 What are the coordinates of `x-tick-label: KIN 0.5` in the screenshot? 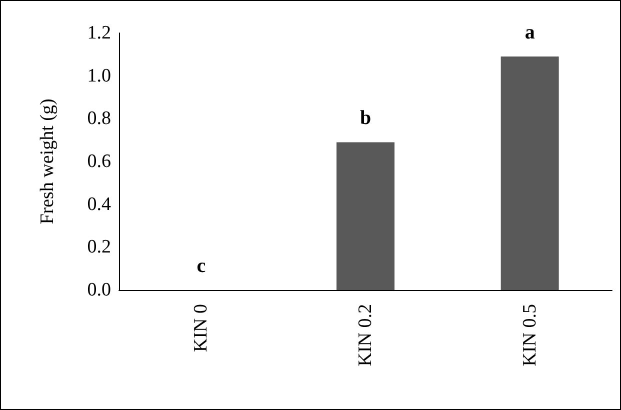 It's located at (529, 335).